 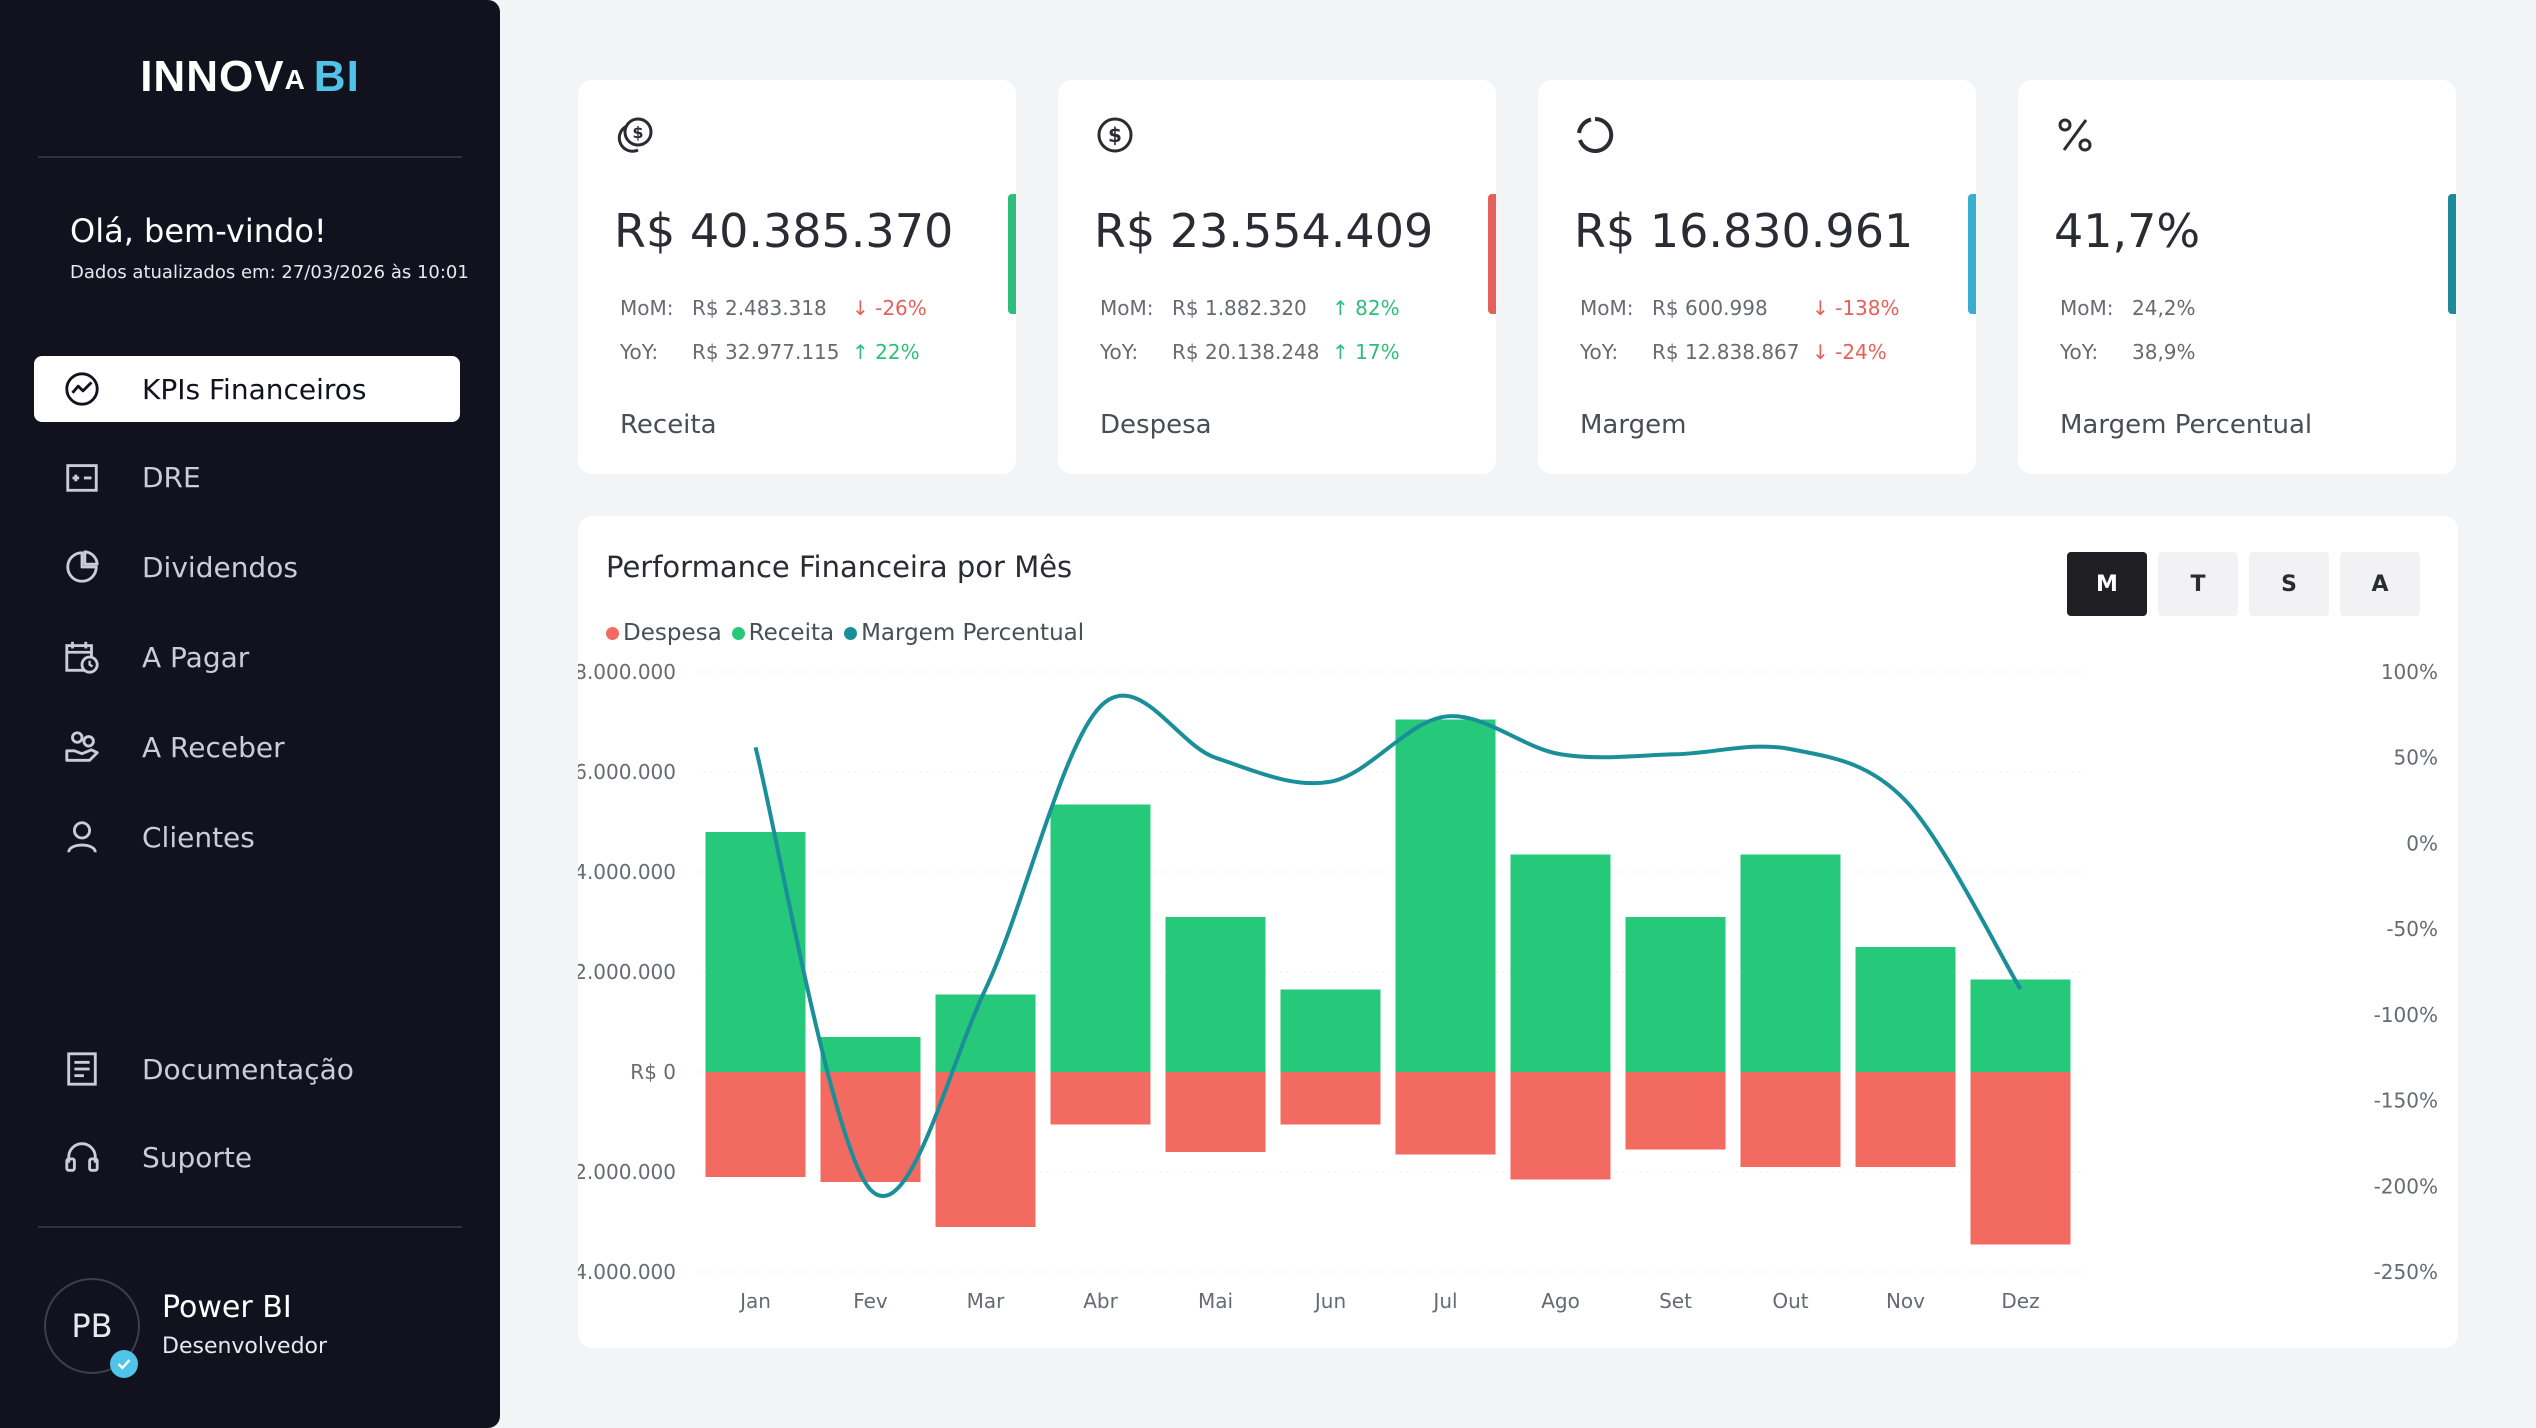 What do you see at coordinates (2406, 1015) in the screenshot?
I see `y-tick-right: -100%` at bounding box center [2406, 1015].